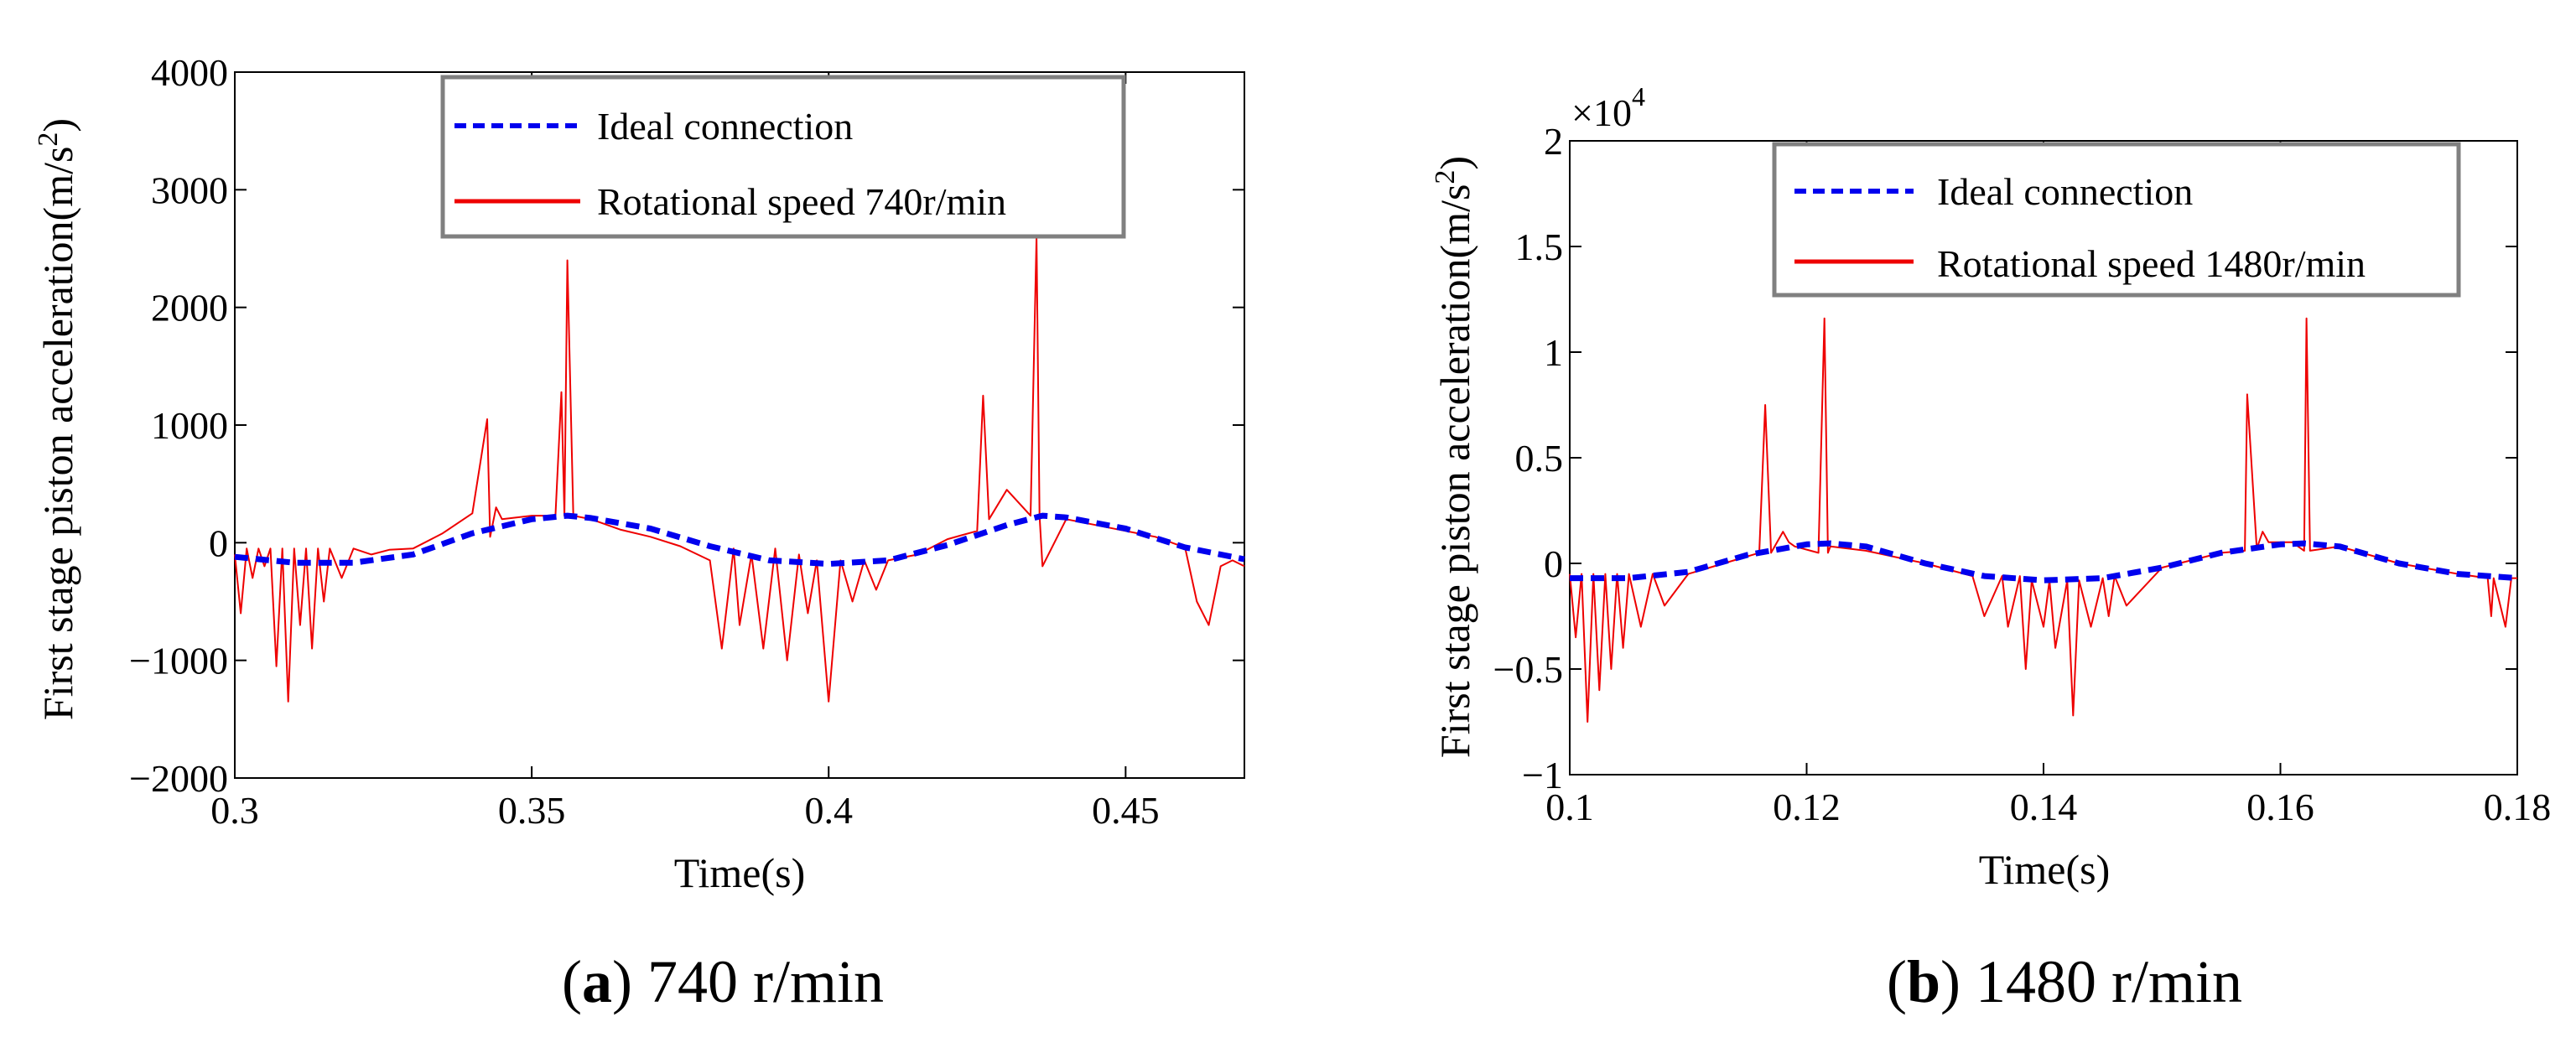 The width and height of the screenshot is (2576, 1053). Describe the element at coordinates (2280, 807) in the screenshot. I see `x-tick-label: 0.16` at that location.